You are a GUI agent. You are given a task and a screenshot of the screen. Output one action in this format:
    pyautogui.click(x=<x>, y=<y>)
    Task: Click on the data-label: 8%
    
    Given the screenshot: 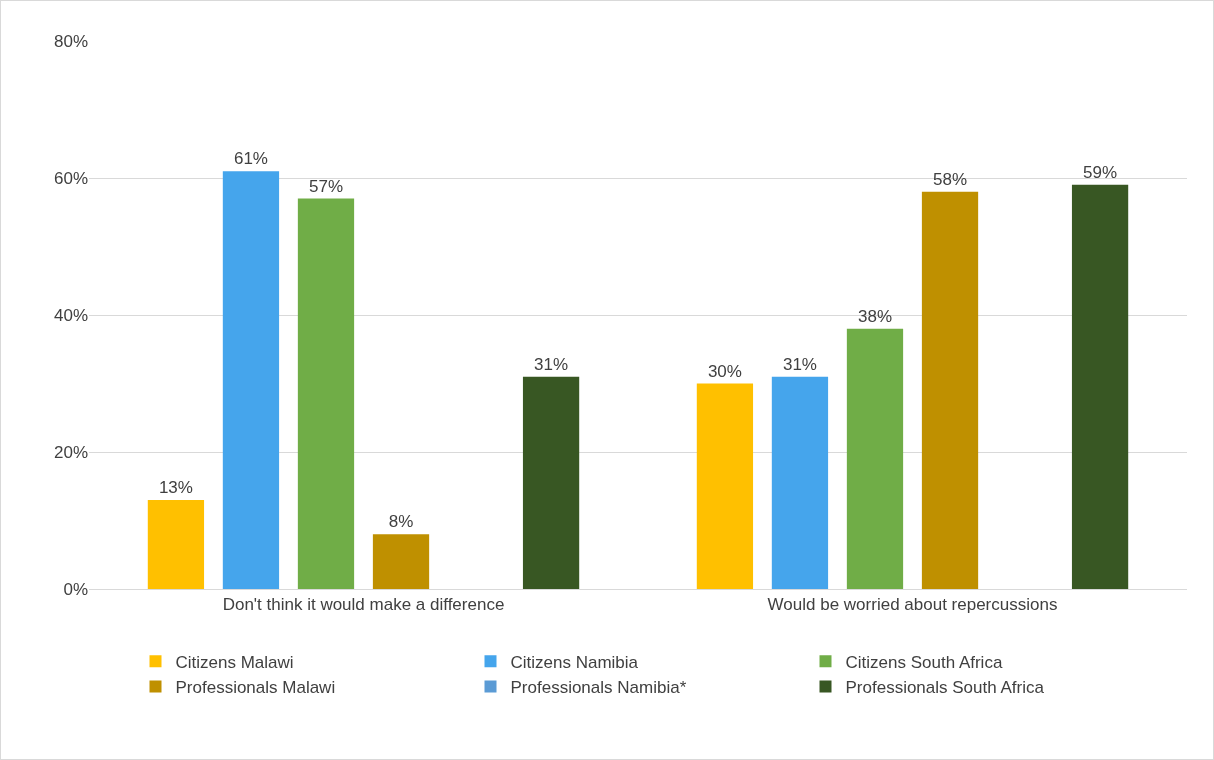 What is the action you would take?
    pyautogui.click(x=401, y=522)
    